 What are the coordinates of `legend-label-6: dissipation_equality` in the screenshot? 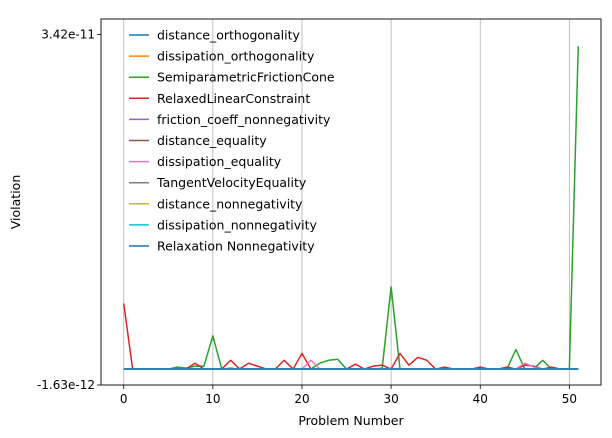 It's located at (219, 161).